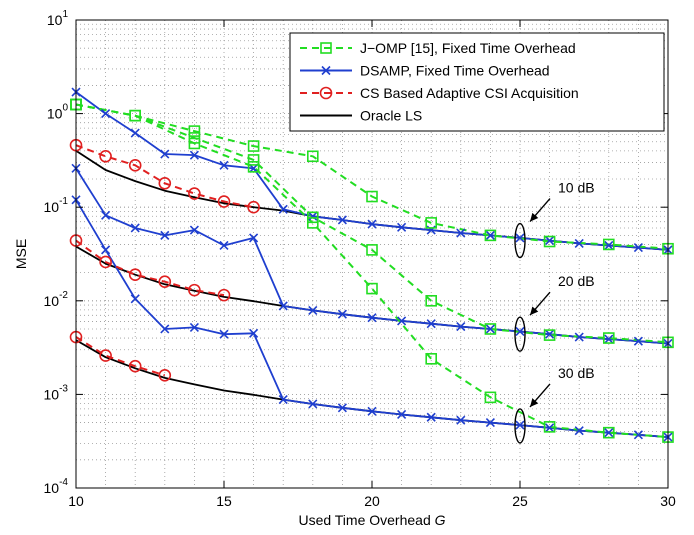 The height and width of the screenshot is (535, 694). Describe the element at coordinates (63, 388) in the screenshot. I see `y-tick-exponent: -3` at that location.